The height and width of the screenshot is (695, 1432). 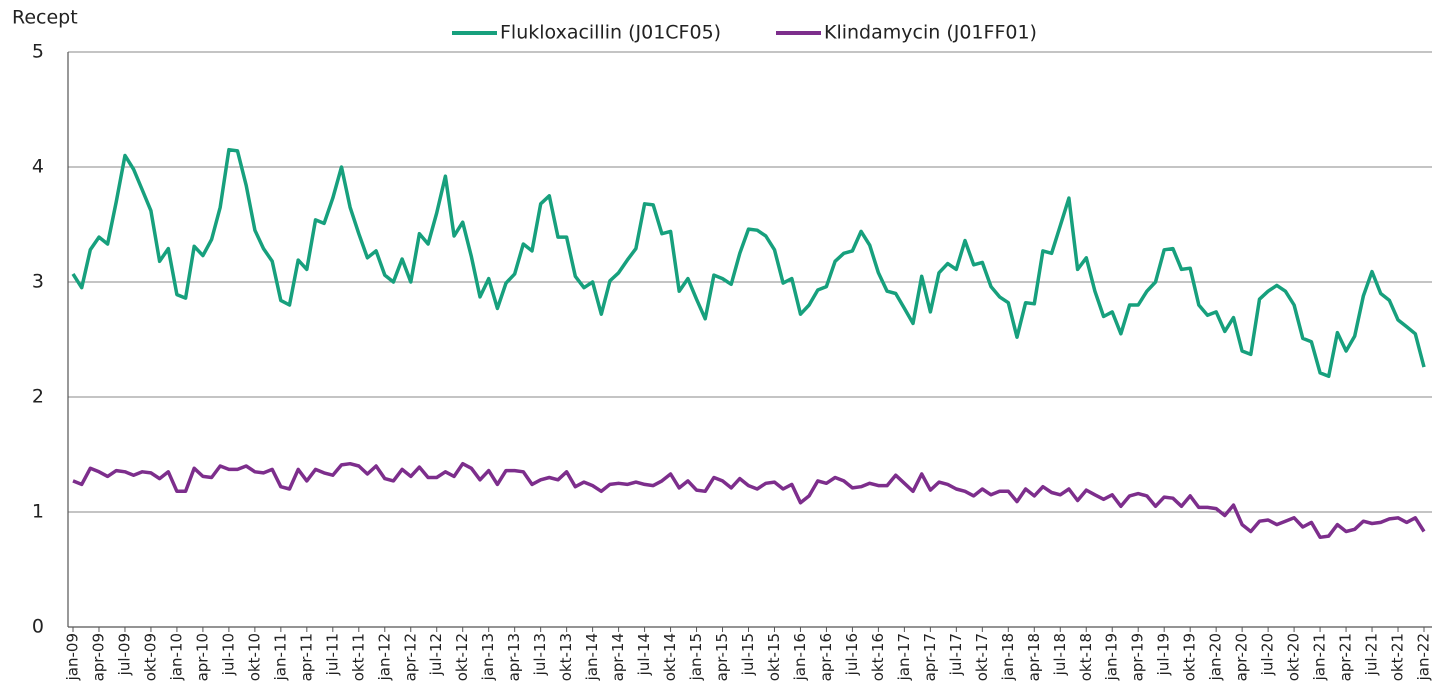 I want to click on x-tick-label: jan-11, so click(x=280, y=657).